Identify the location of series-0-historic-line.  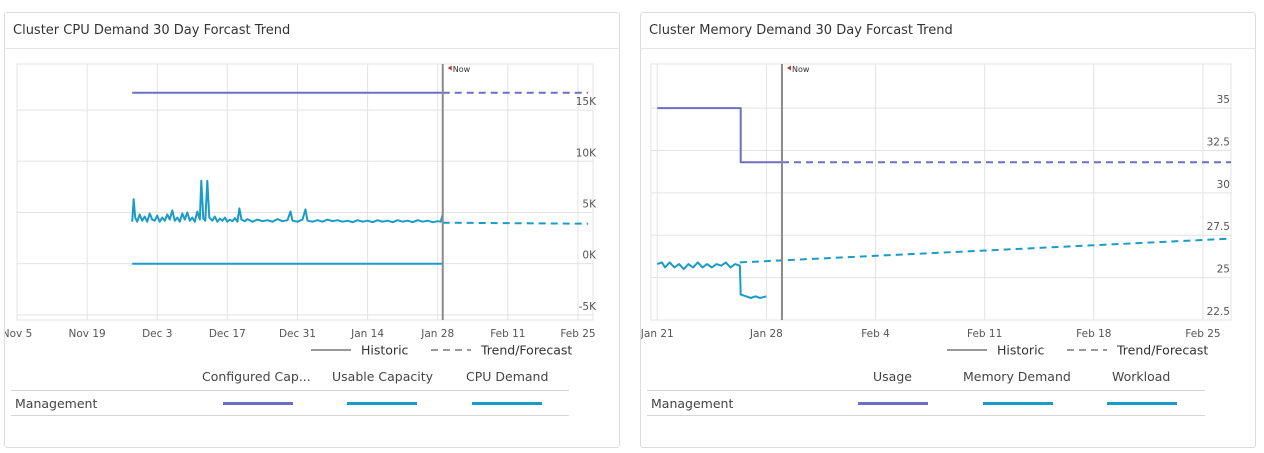
(719, 135).